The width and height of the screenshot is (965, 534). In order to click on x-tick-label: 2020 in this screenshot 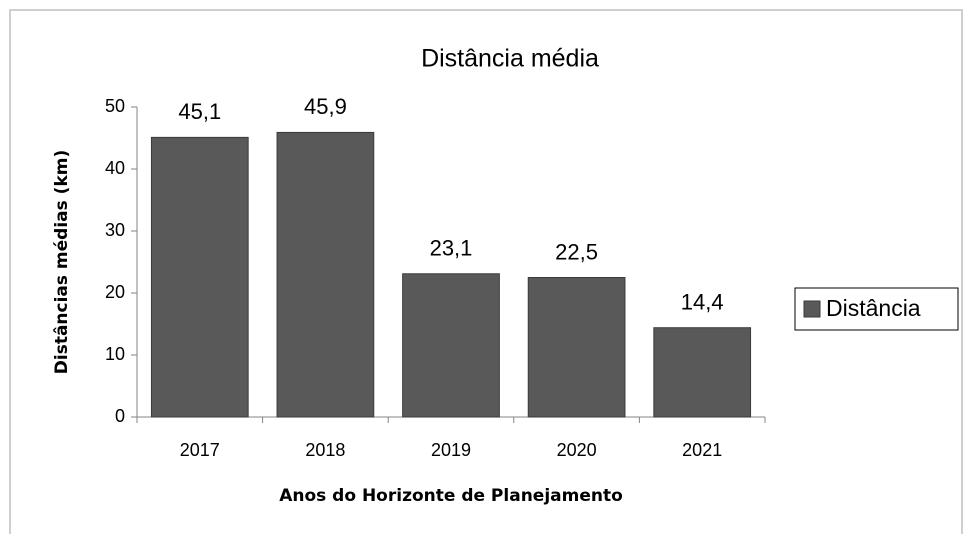, I will do `click(577, 450)`.